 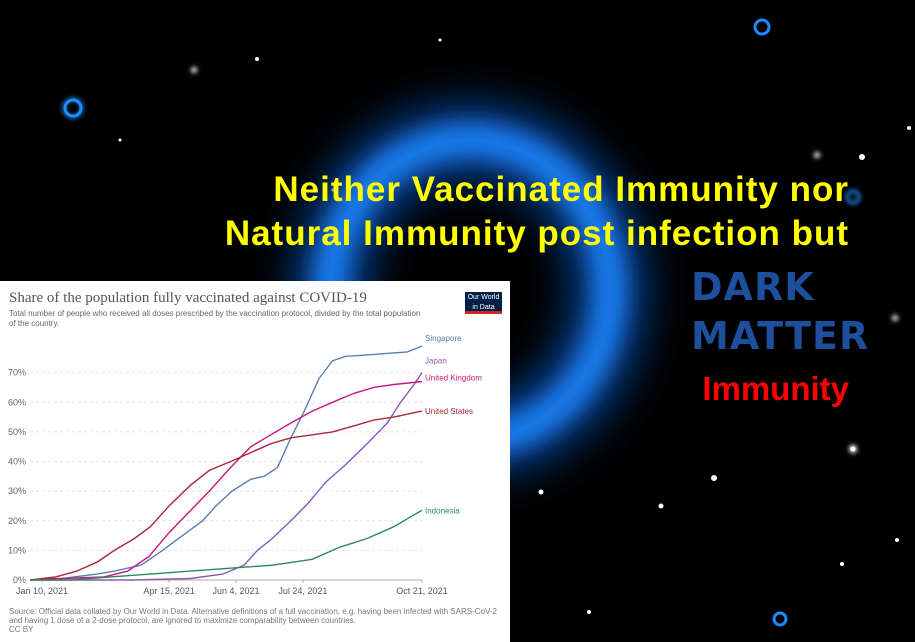 What do you see at coordinates (536, 233) in the screenshot?
I see `headline-line-2: Natural Immunity post infection but` at bounding box center [536, 233].